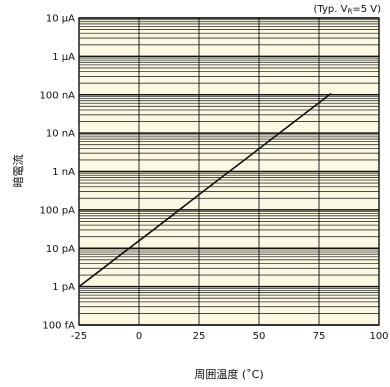 This screenshot has height=387, width=390. Describe the element at coordinates (18, 171) in the screenshot. I see `y-axis-label: 暗電流` at that location.